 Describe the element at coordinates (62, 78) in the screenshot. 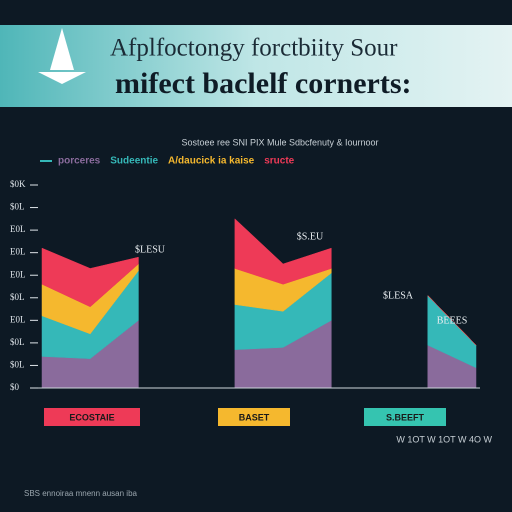

I see `logo-base` at that location.